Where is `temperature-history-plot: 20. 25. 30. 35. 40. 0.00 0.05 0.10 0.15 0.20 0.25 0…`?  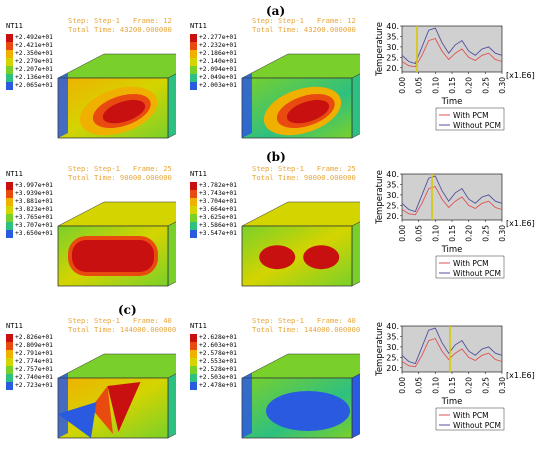 temperature-history-plot: 20. 25. 30. 35. 40. 0.00 0.05 0.10 0.15 0.20 0.25 0… is located at coordinates (457, 390).